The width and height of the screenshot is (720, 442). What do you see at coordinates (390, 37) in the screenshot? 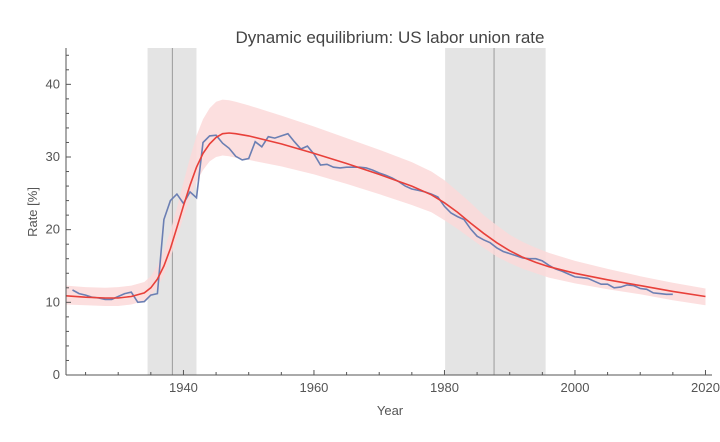
I see `chart-title: Dynamic equilibrium: US labor union rate` at bounding box center [390, 37].